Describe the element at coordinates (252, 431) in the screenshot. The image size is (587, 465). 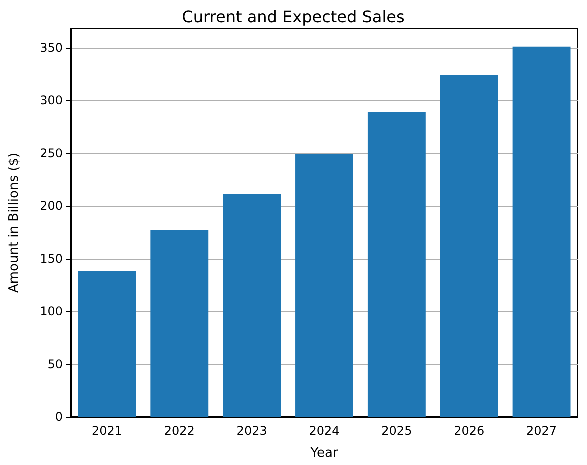
I see `x-tick-label: 2023` at that location.